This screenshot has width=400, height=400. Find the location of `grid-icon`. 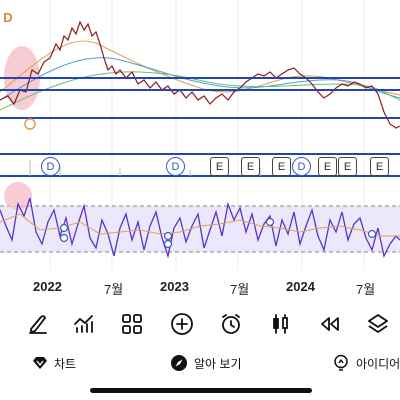

grid-icon is located at coordinates (132, 324).